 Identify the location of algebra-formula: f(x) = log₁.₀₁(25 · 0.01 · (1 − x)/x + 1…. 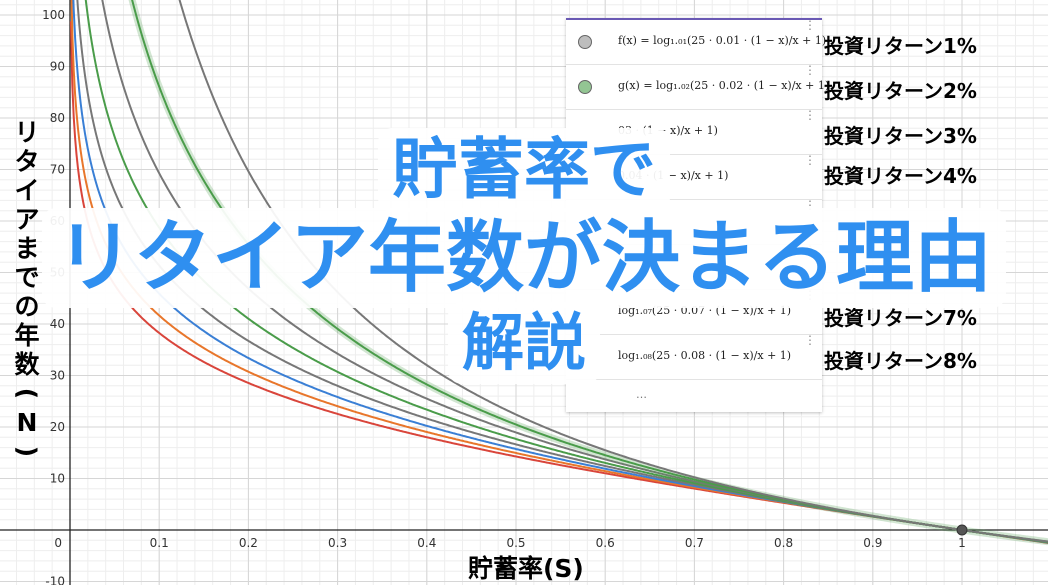
(722, 40).